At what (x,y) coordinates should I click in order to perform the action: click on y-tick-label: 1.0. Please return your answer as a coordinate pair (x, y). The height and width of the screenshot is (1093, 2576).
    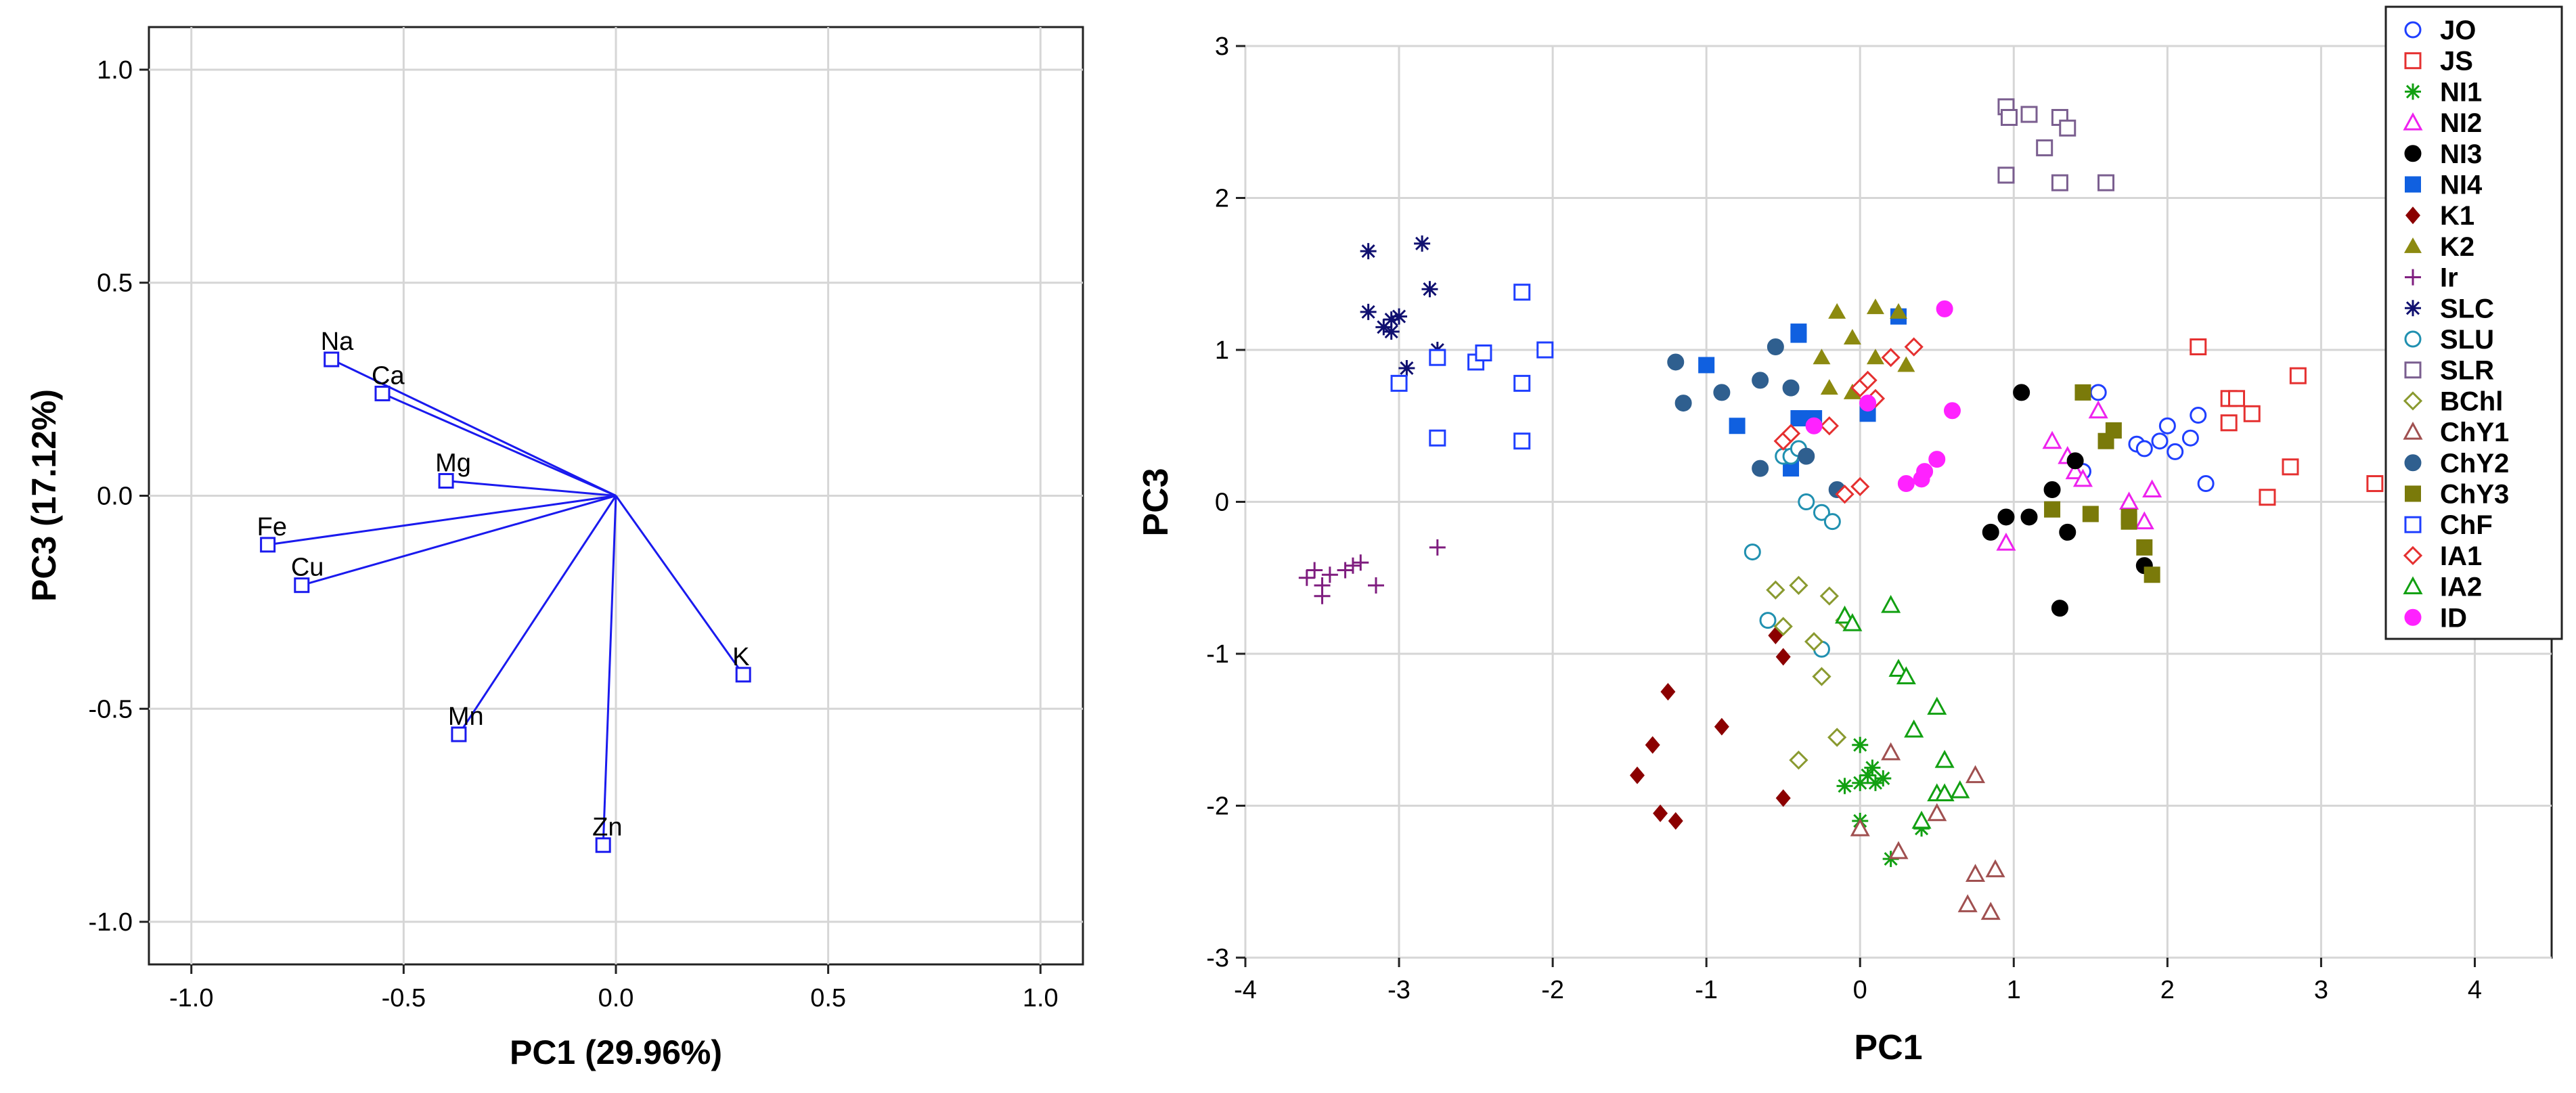
    Looking at the image, I should click on (115, 70).